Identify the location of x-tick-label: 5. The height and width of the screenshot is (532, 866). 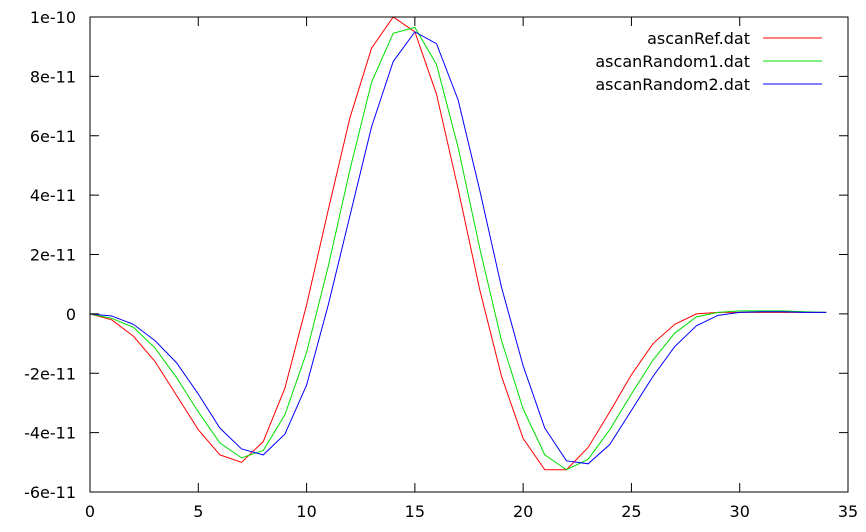
(198, 511).